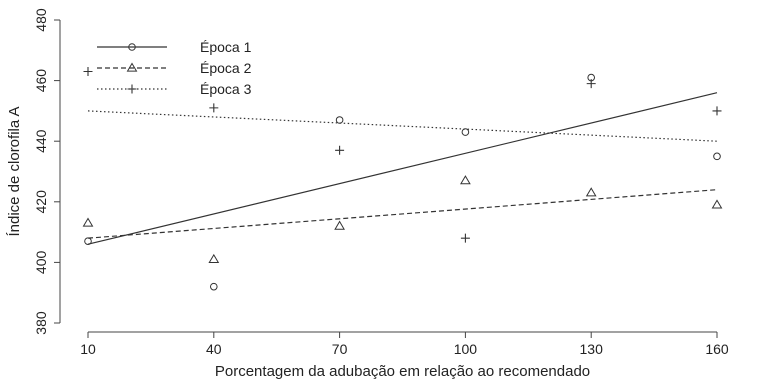  What do you see at coordinates (41, 141) in the screenshot?
I see `y-tick-label: 440` at bounding box center [41, 141].